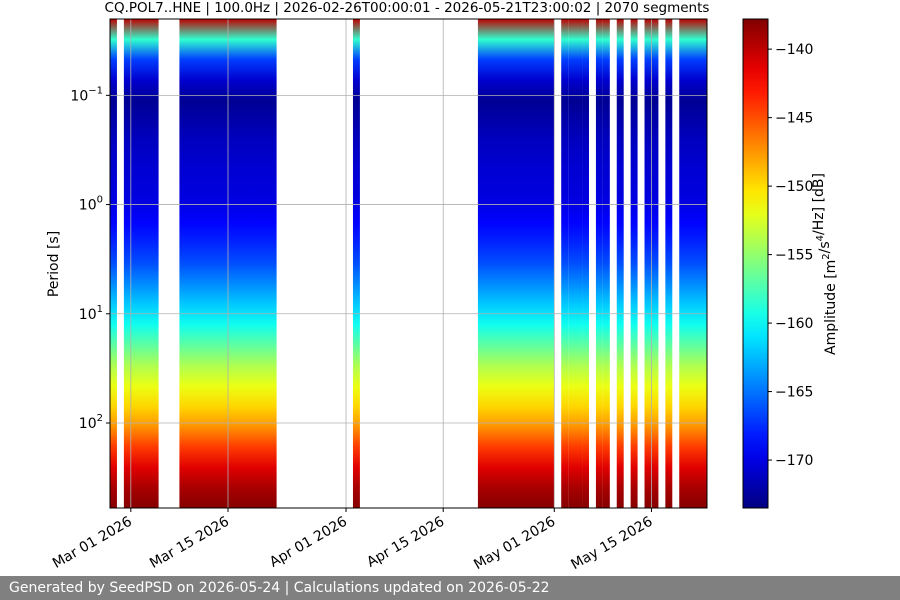  What do you see at coordinates (794, 393) in the screenshot?
I see `colorbar-tick-label: −165` at bounding box center [794, 393].